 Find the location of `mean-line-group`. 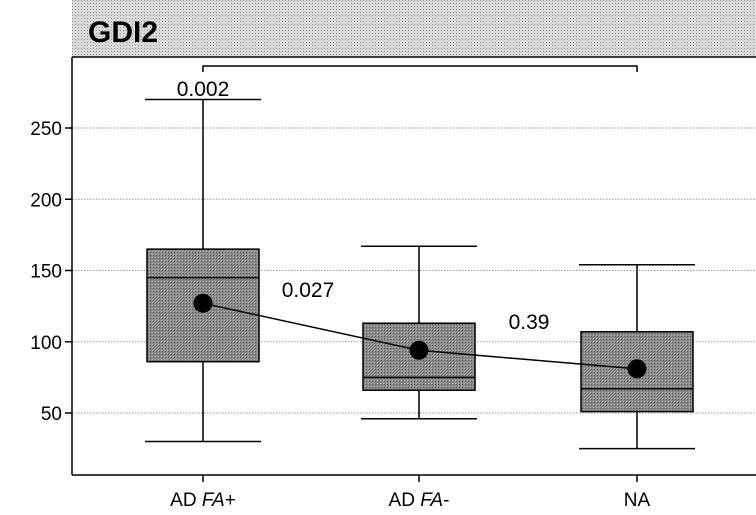

mean-line-group is located at coordinates (420, 336).